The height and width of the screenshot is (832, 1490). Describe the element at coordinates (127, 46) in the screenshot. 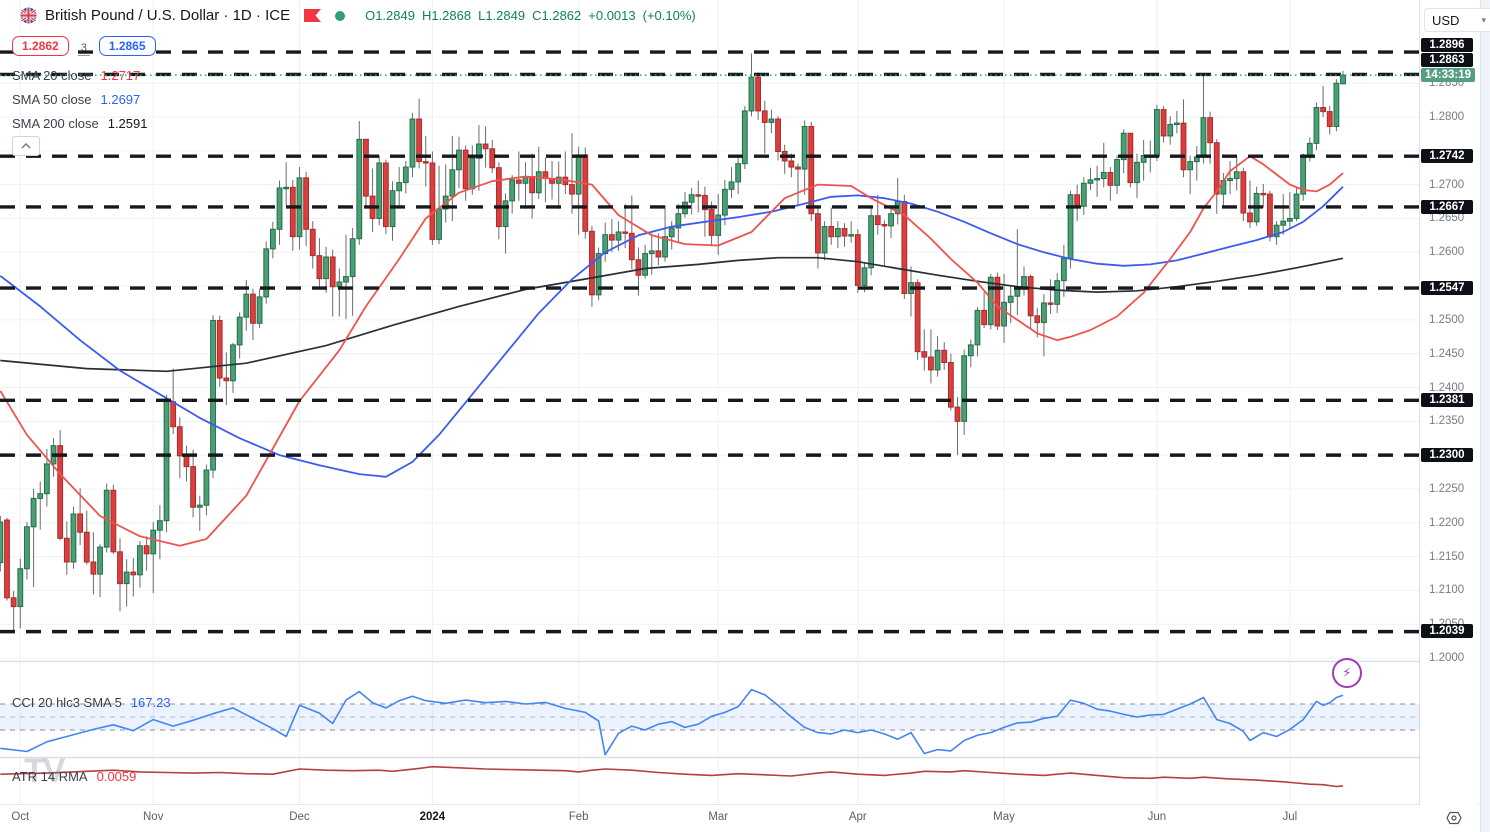

I see `buy-button: 1.2865` at that location.